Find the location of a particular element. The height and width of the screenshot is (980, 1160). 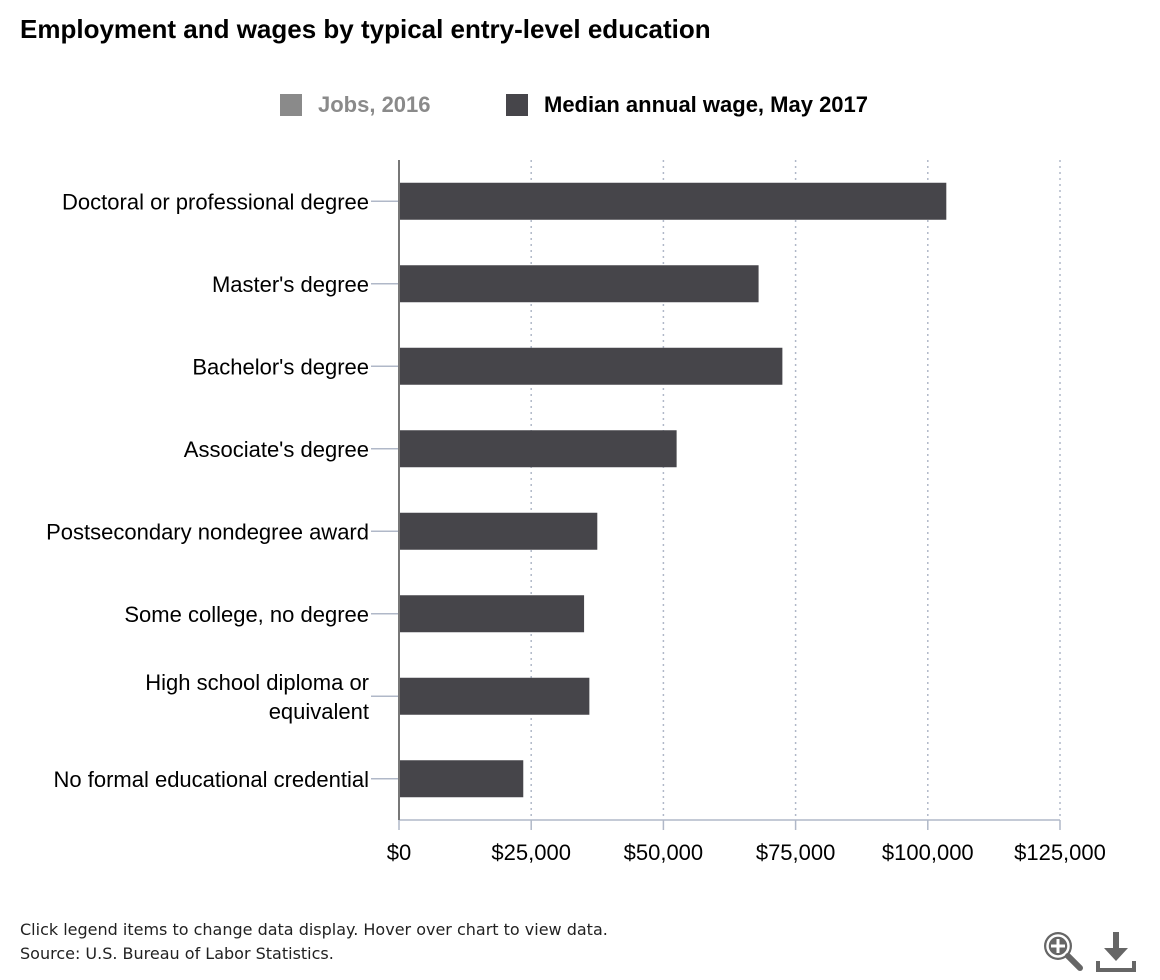

x-tick-label: $25,000 is located at coordinates (531, 852).